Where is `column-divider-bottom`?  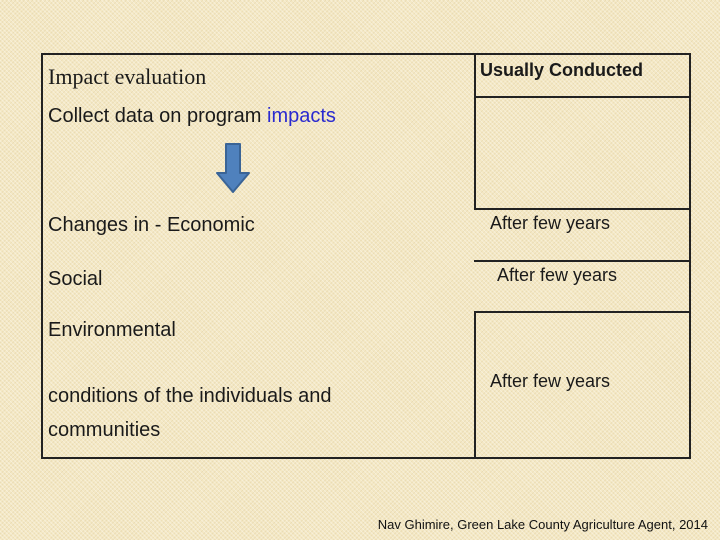 column-divider-bottom is located at coordinates (475, 385).